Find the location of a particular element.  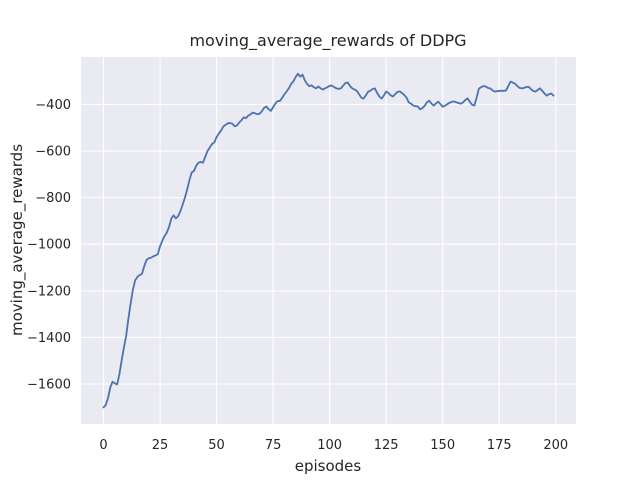

tick-label: −1000 is located at coordinates (49, 245).